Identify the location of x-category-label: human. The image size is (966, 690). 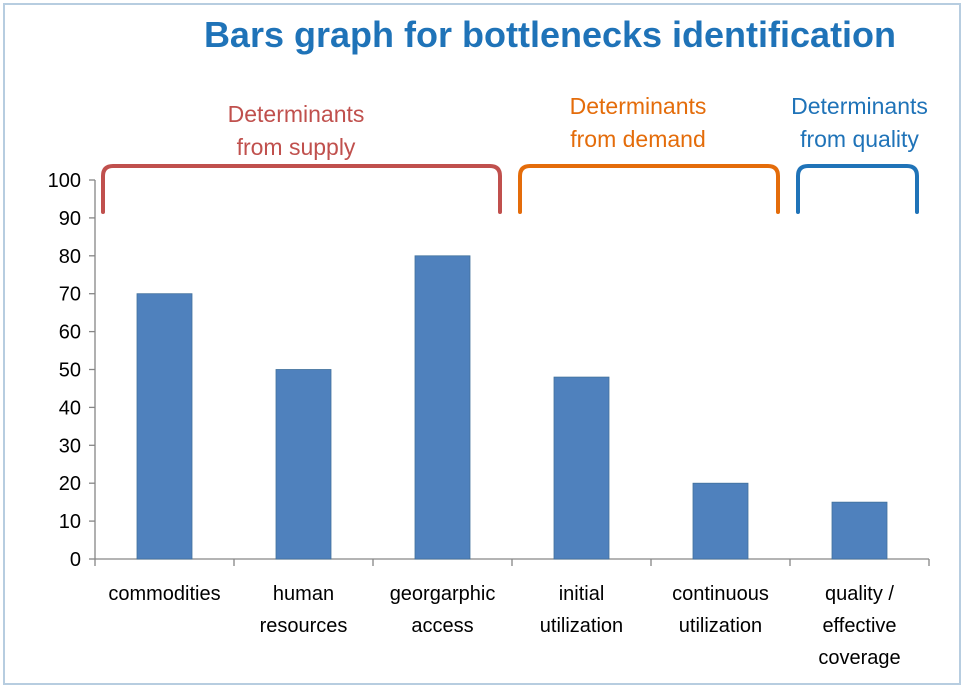
(303, 594).